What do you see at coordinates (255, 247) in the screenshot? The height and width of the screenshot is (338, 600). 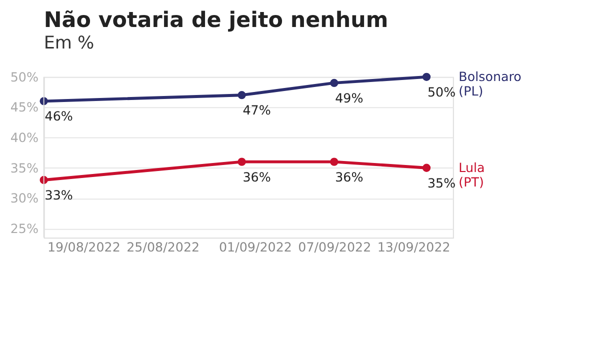 I see `x-tick-label: 01/09/2022` at bounding box center [255, 247].